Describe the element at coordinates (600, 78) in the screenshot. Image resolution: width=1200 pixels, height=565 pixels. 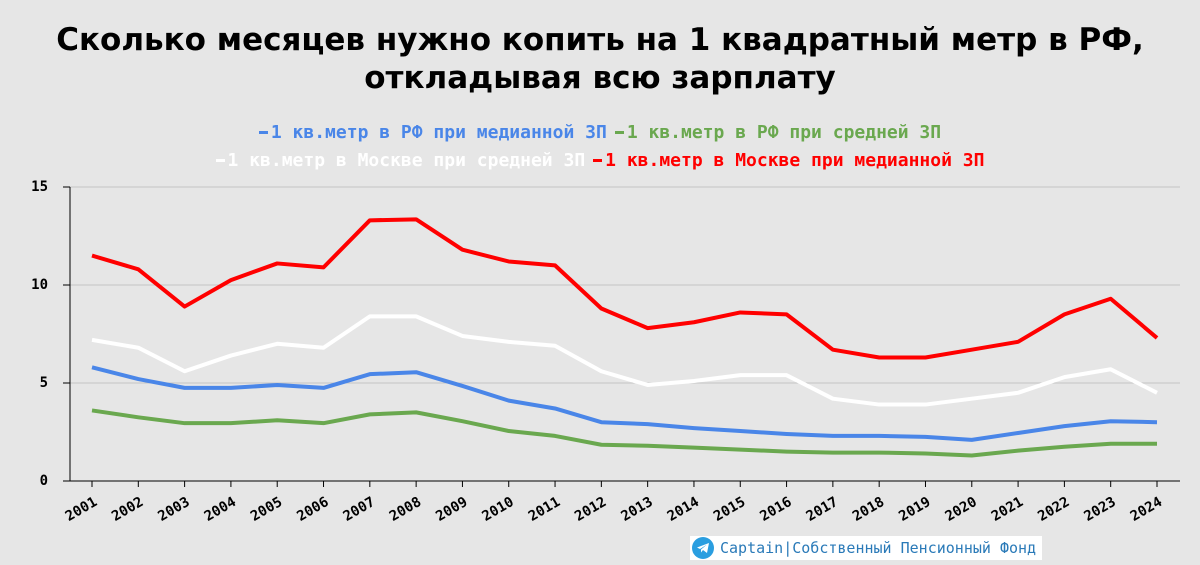
I see `chart-title: откладывая всю зарплату` at that location.